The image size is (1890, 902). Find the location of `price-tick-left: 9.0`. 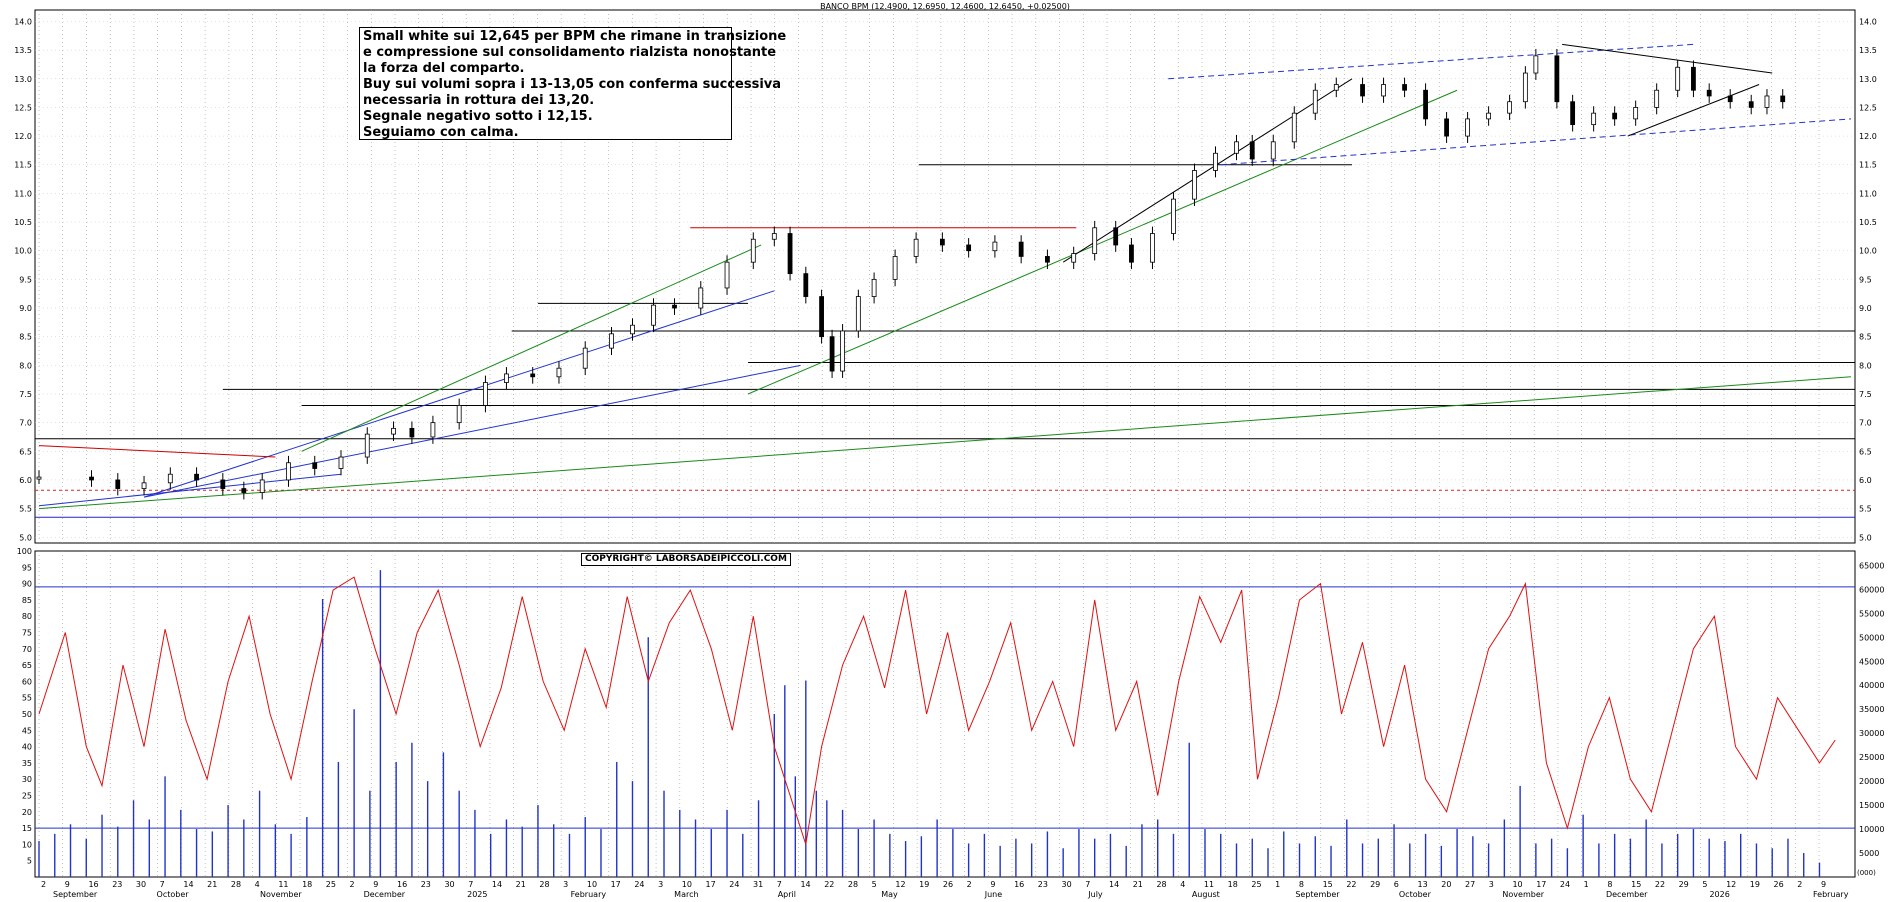

price-tick-left: 9.0 is located at coordinates (25, 308).